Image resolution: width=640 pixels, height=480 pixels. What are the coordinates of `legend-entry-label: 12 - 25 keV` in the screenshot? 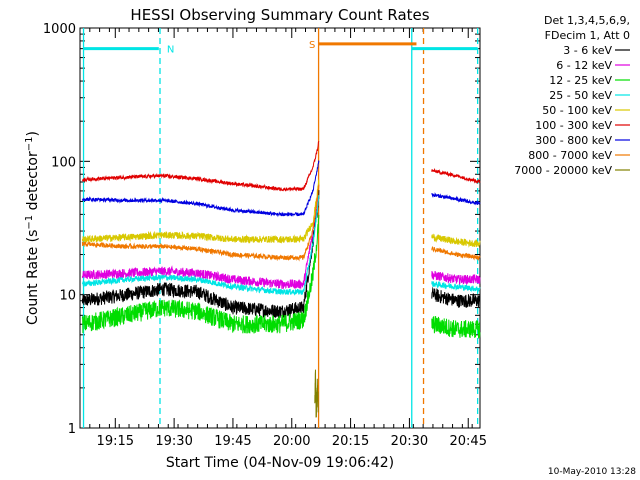 It's located at (580, 80).